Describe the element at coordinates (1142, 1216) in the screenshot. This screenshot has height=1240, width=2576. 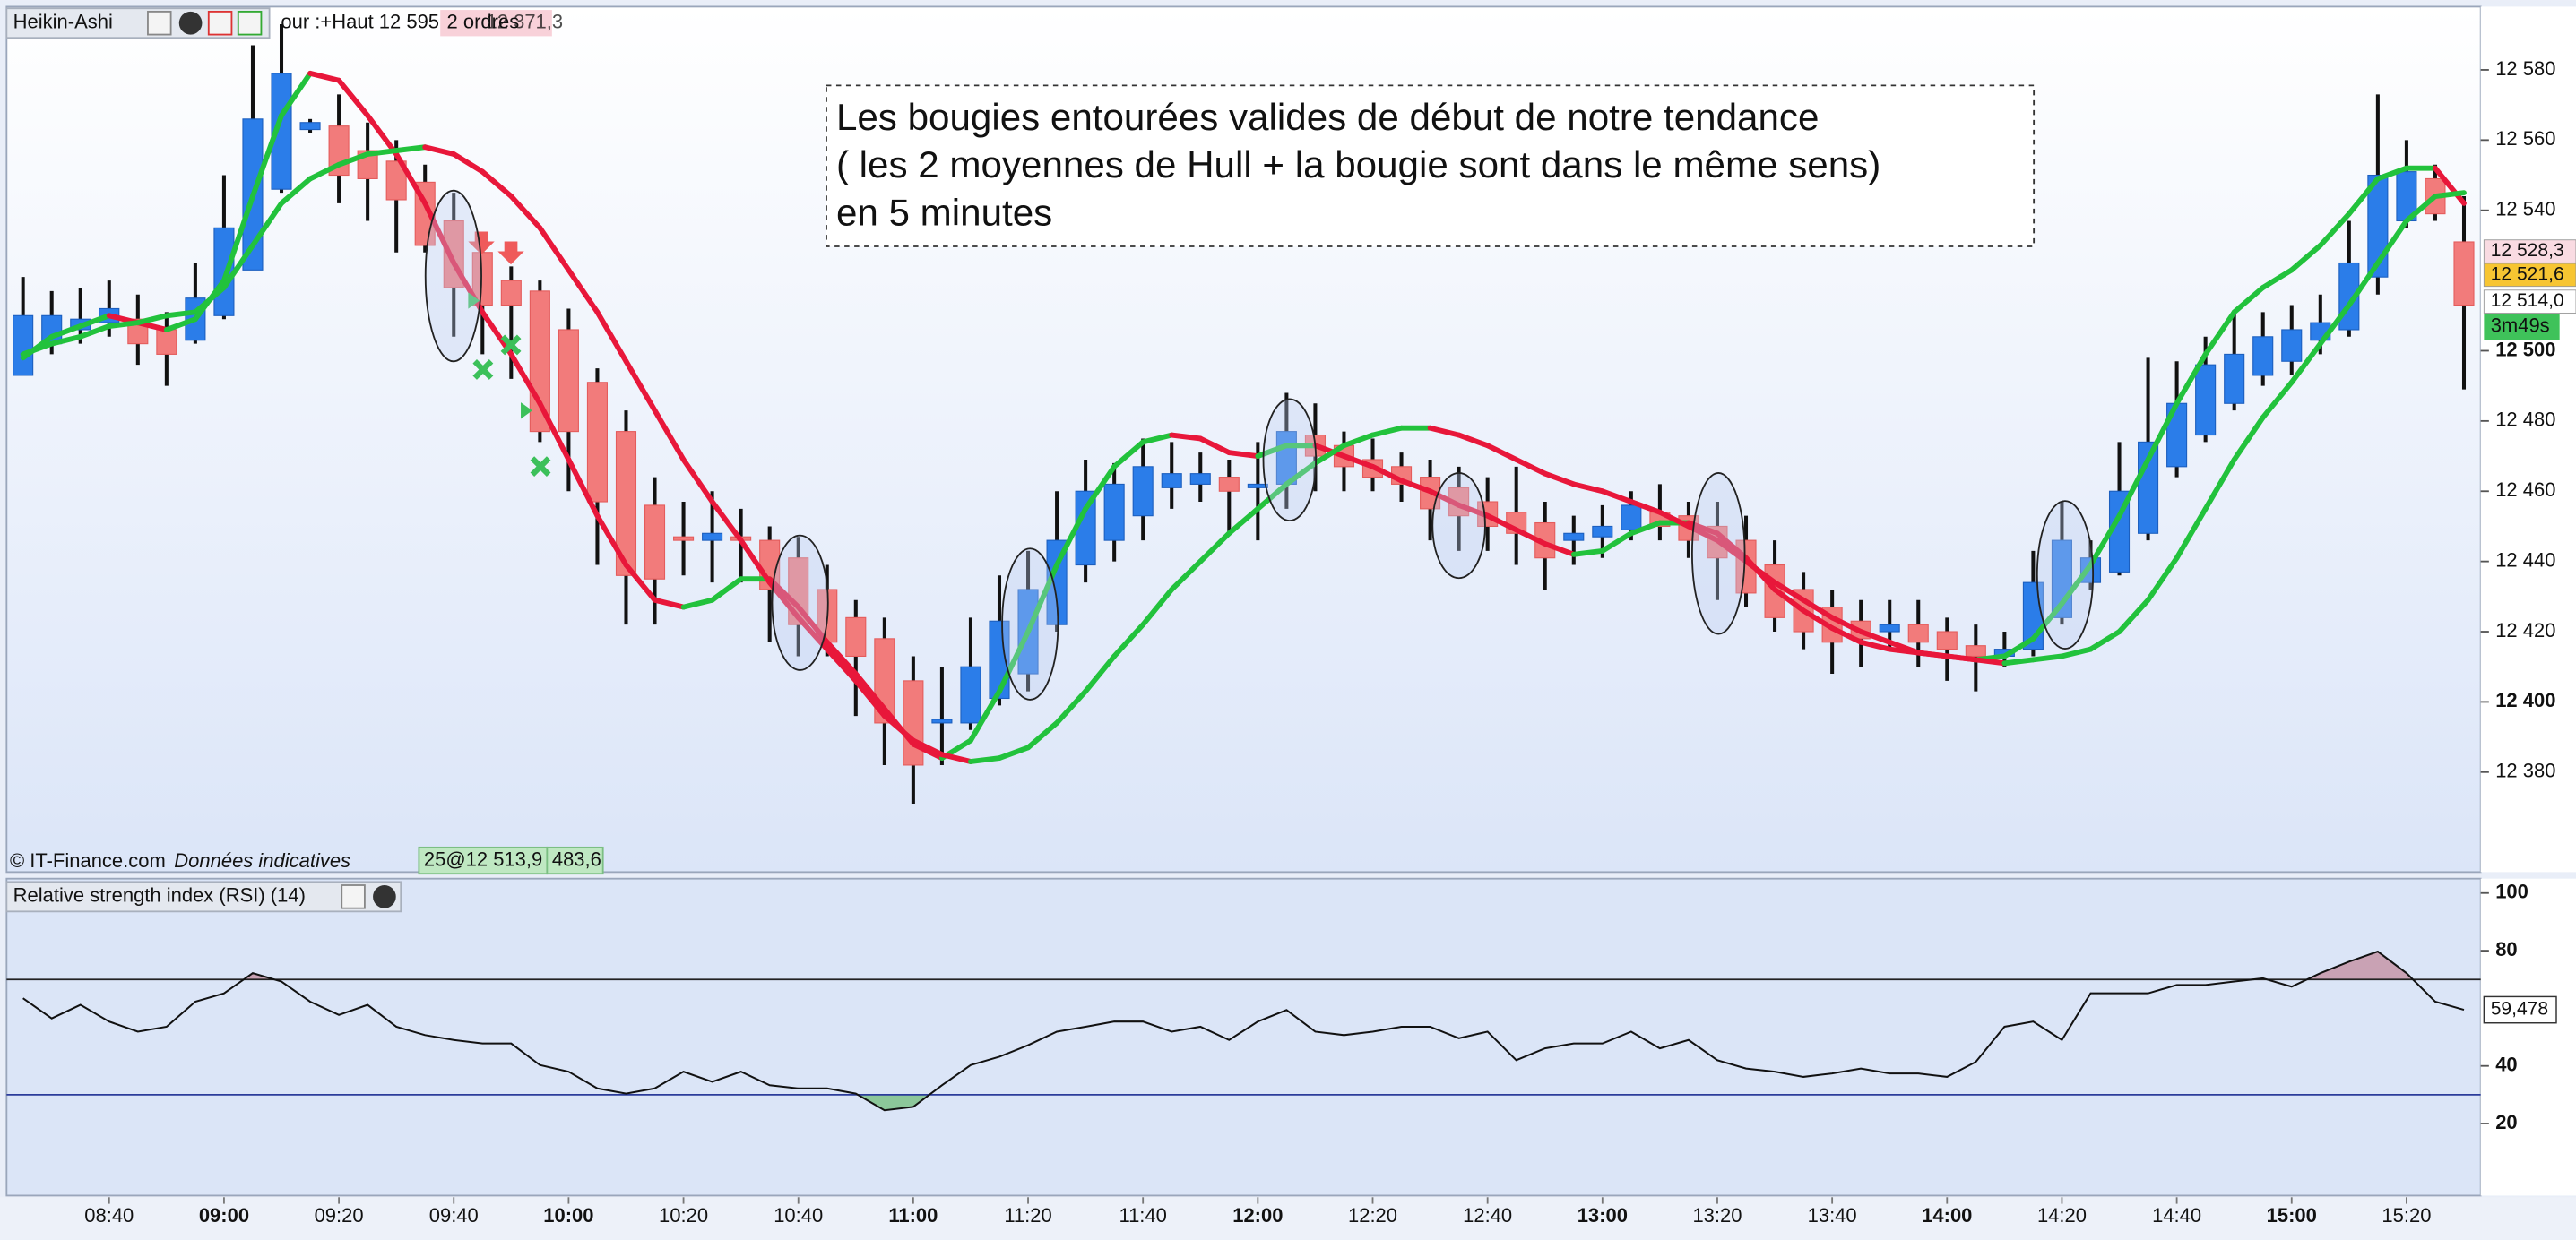
I see `x-tick-label: 11:40` at that location.